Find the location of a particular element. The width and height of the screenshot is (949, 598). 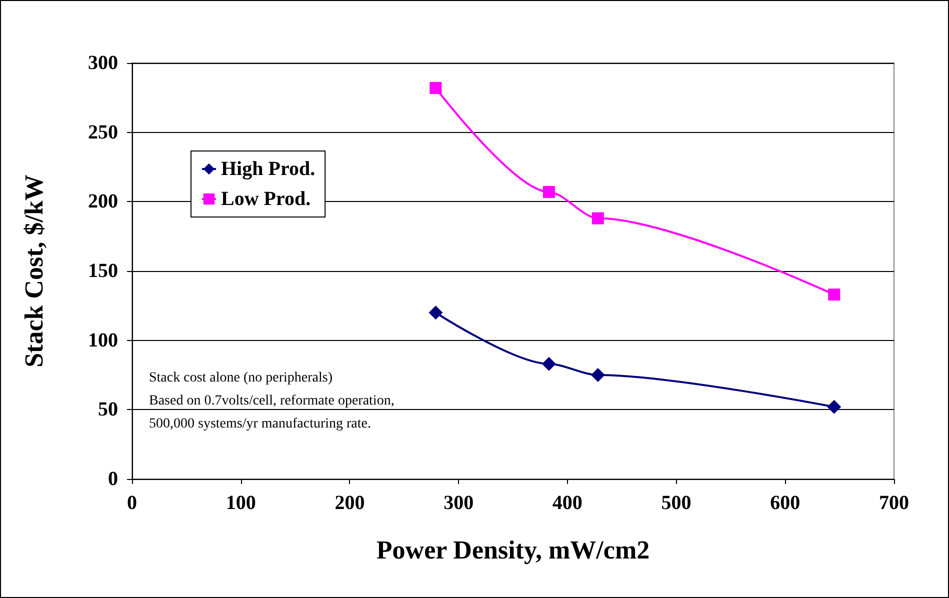

y-tick-label: 0 is located at coordinates (113, 479).